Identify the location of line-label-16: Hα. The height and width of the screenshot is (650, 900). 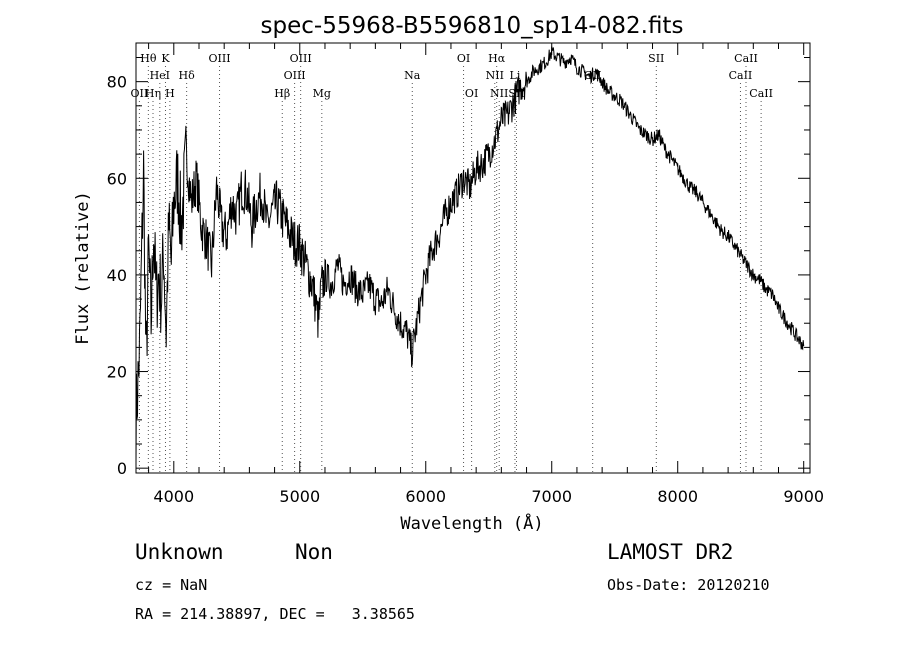
(497, 58).